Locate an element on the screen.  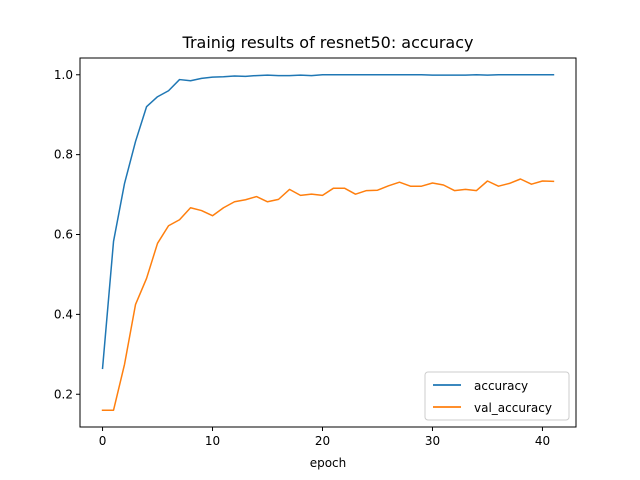
legend-box is located at coordinates (497, 396).